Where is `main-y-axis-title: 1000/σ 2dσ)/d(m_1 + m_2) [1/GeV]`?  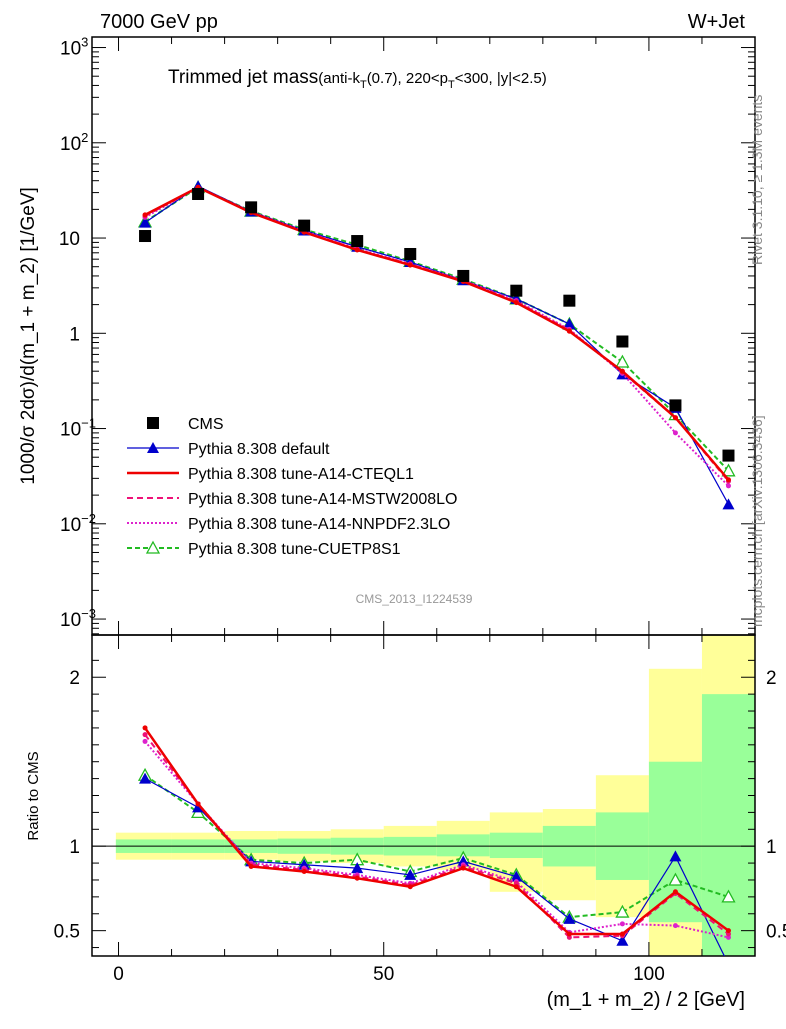
main-y-axis-title: 1000/σ 2dσ)/d(m_1 + m_2) [1/GeV] is located at coordinates (28, 336).